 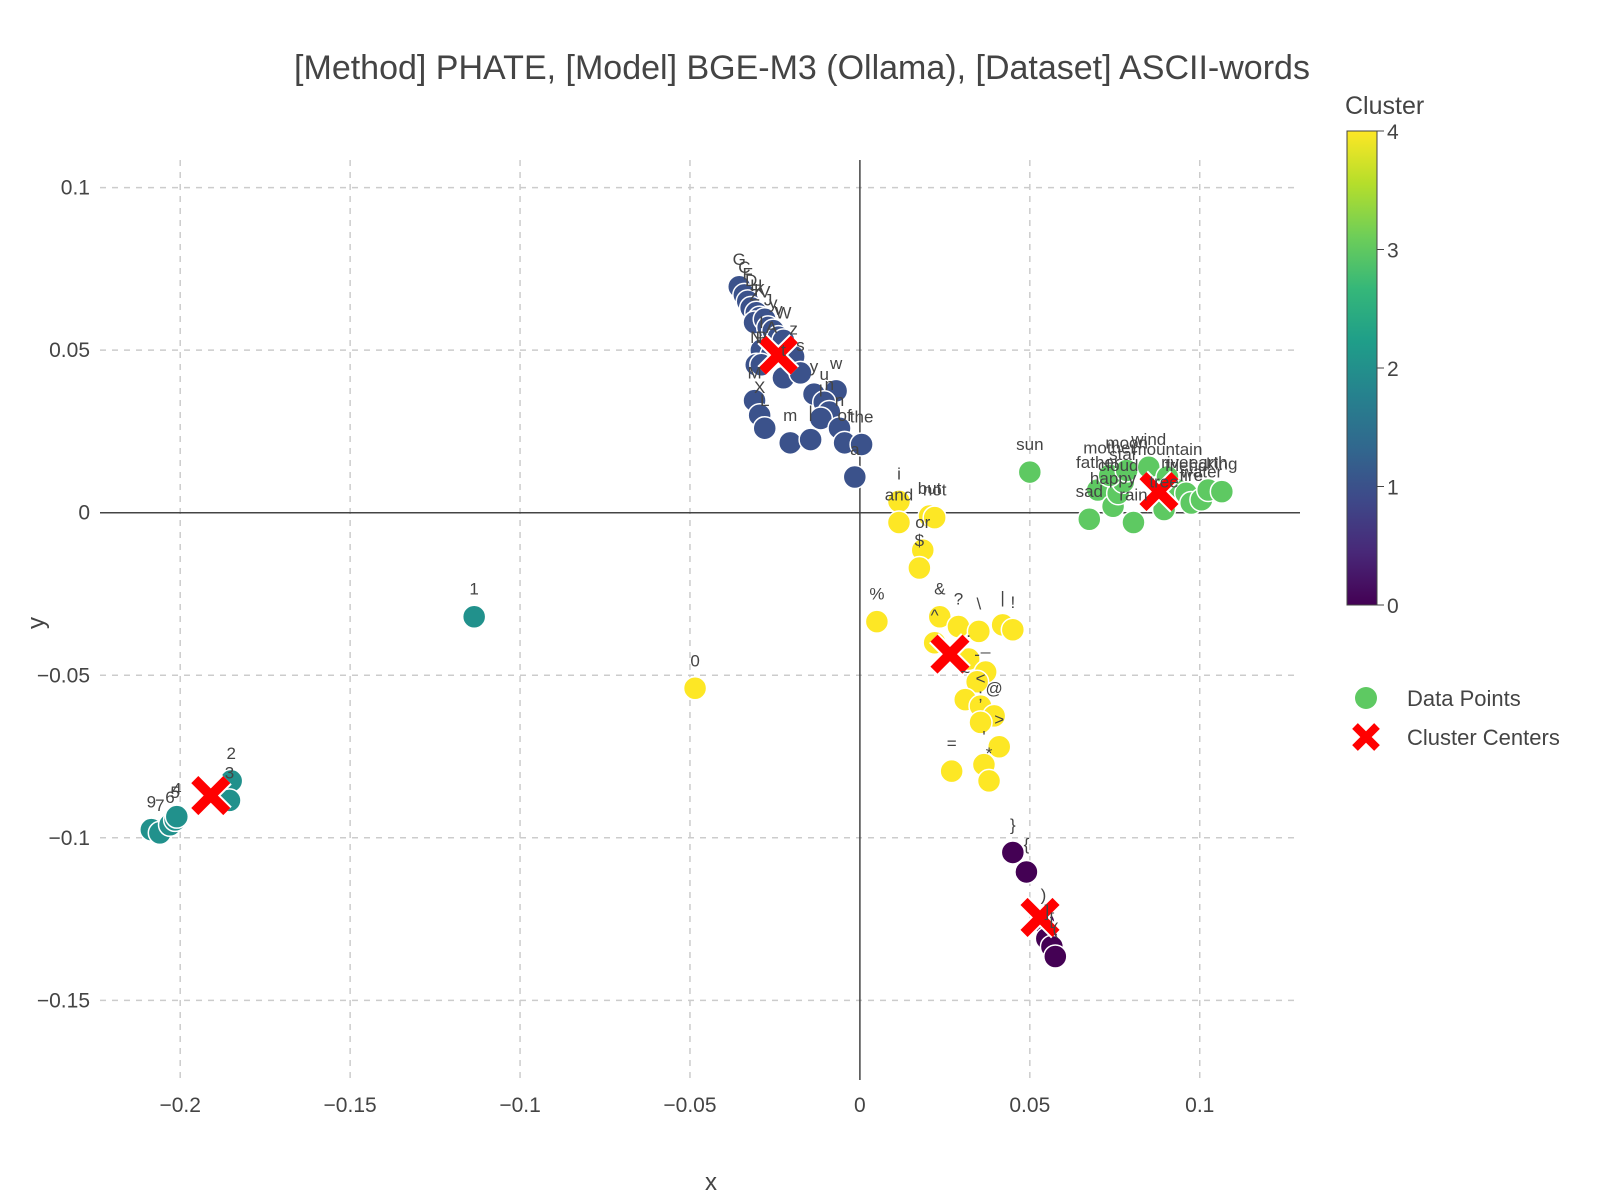 I want to click on point-label: ., so click(x=968, y=631).